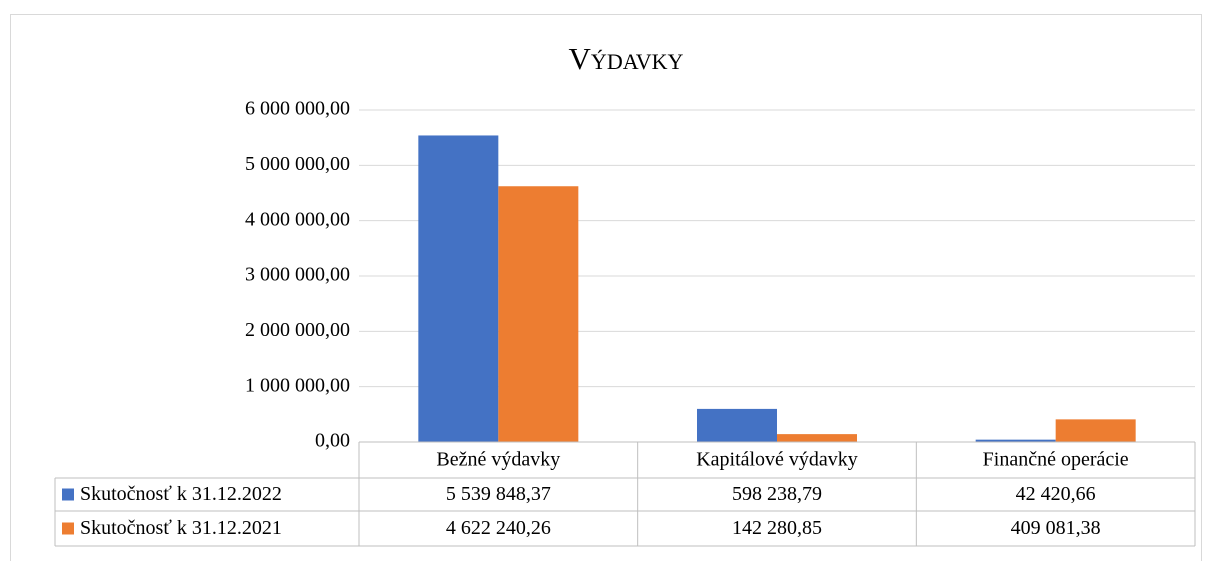 Image resolution: width=1212 pixels, height=561 pixels. What do you see at coordinates (498, 528) in the screenshot?
I see `table-value: 4 622 240,26` at bounding box center [498, 528].